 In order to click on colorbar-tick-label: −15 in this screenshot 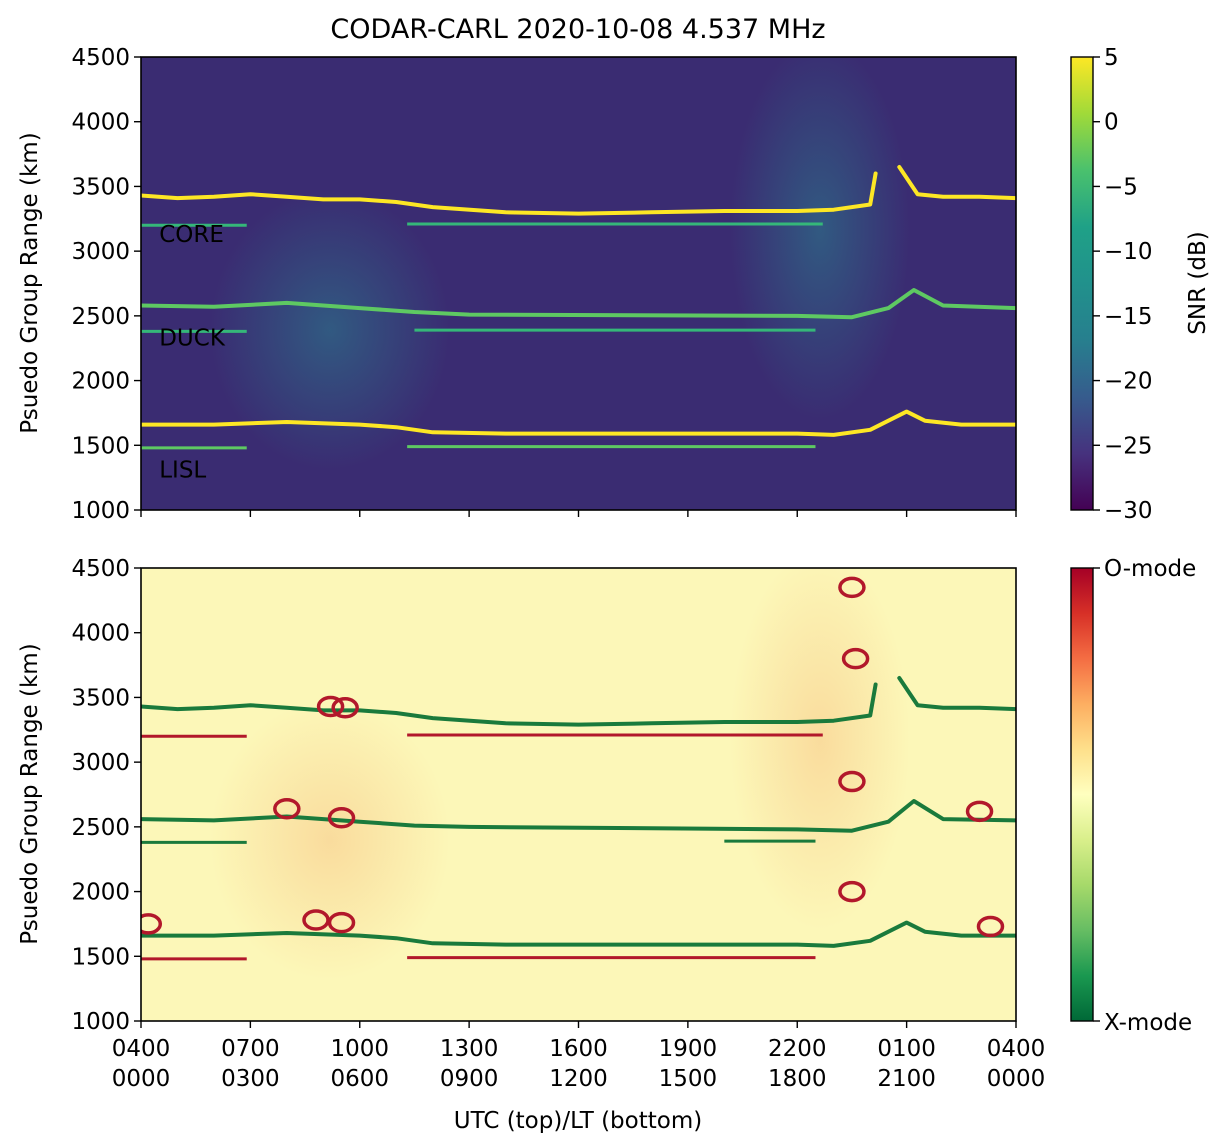, I will do `click(1128, 317)`.